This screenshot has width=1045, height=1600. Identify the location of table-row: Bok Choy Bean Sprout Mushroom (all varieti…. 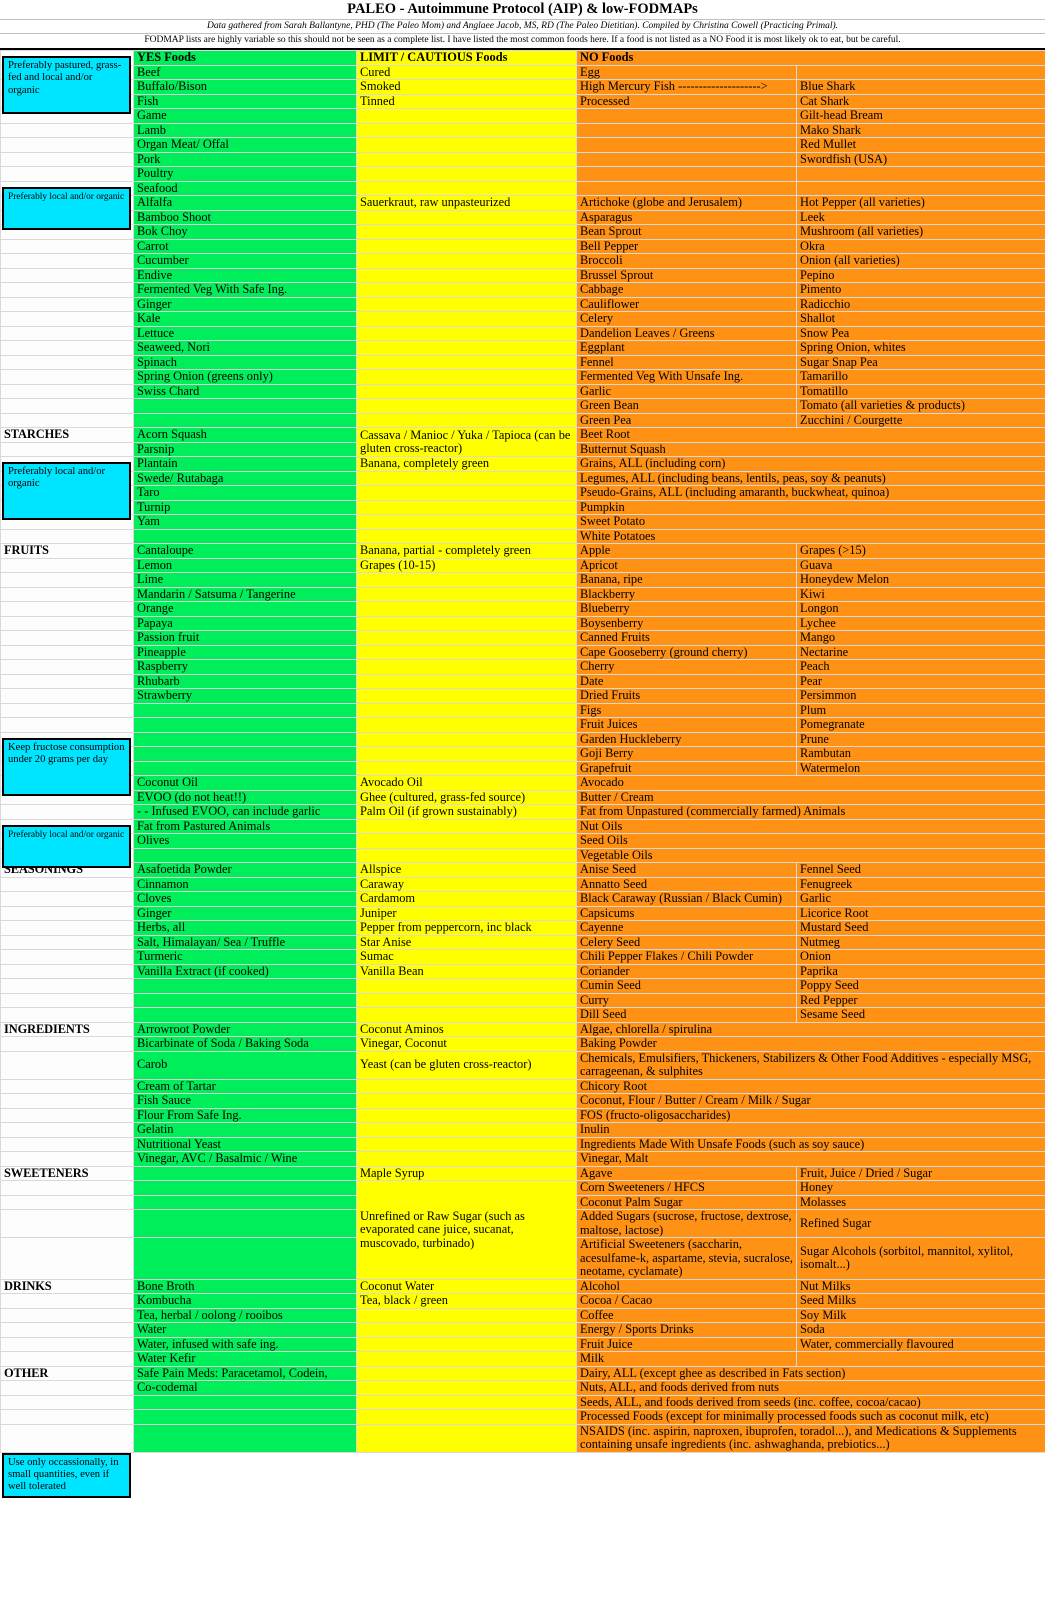
(522, 232).